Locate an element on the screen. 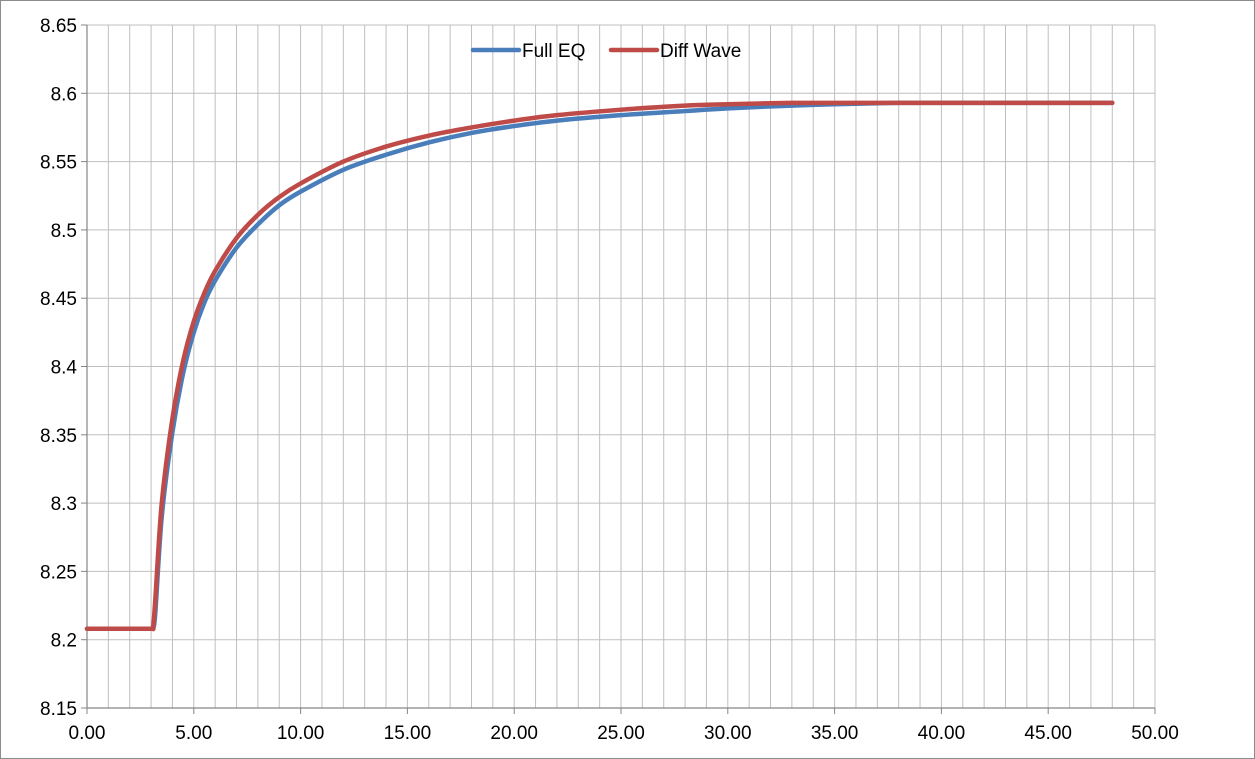  y-tick-label: 8.2 is located at coordinates (64, 641).